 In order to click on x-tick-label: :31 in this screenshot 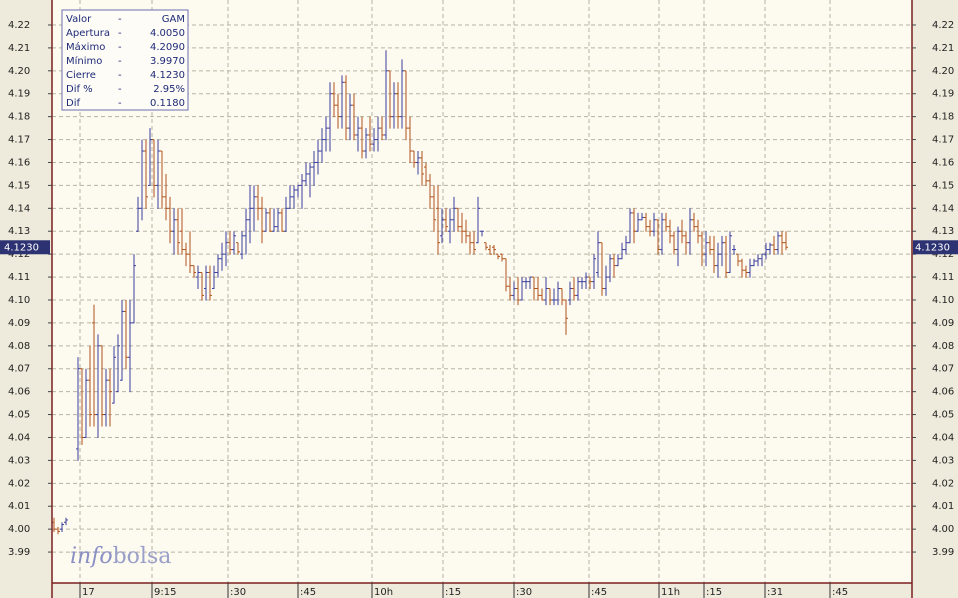, I will do `click(775, 592)`.